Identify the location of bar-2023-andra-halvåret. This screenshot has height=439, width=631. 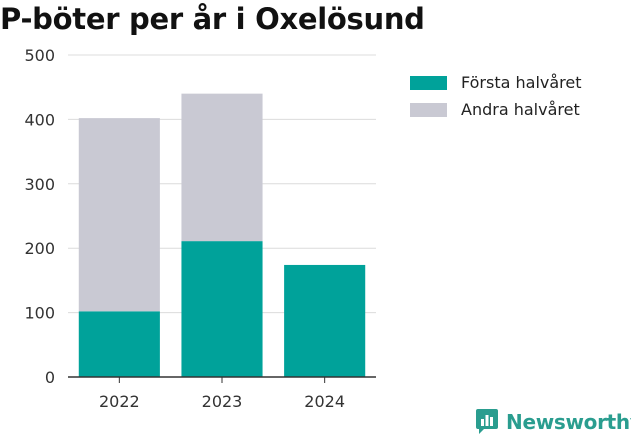
(222, 167).